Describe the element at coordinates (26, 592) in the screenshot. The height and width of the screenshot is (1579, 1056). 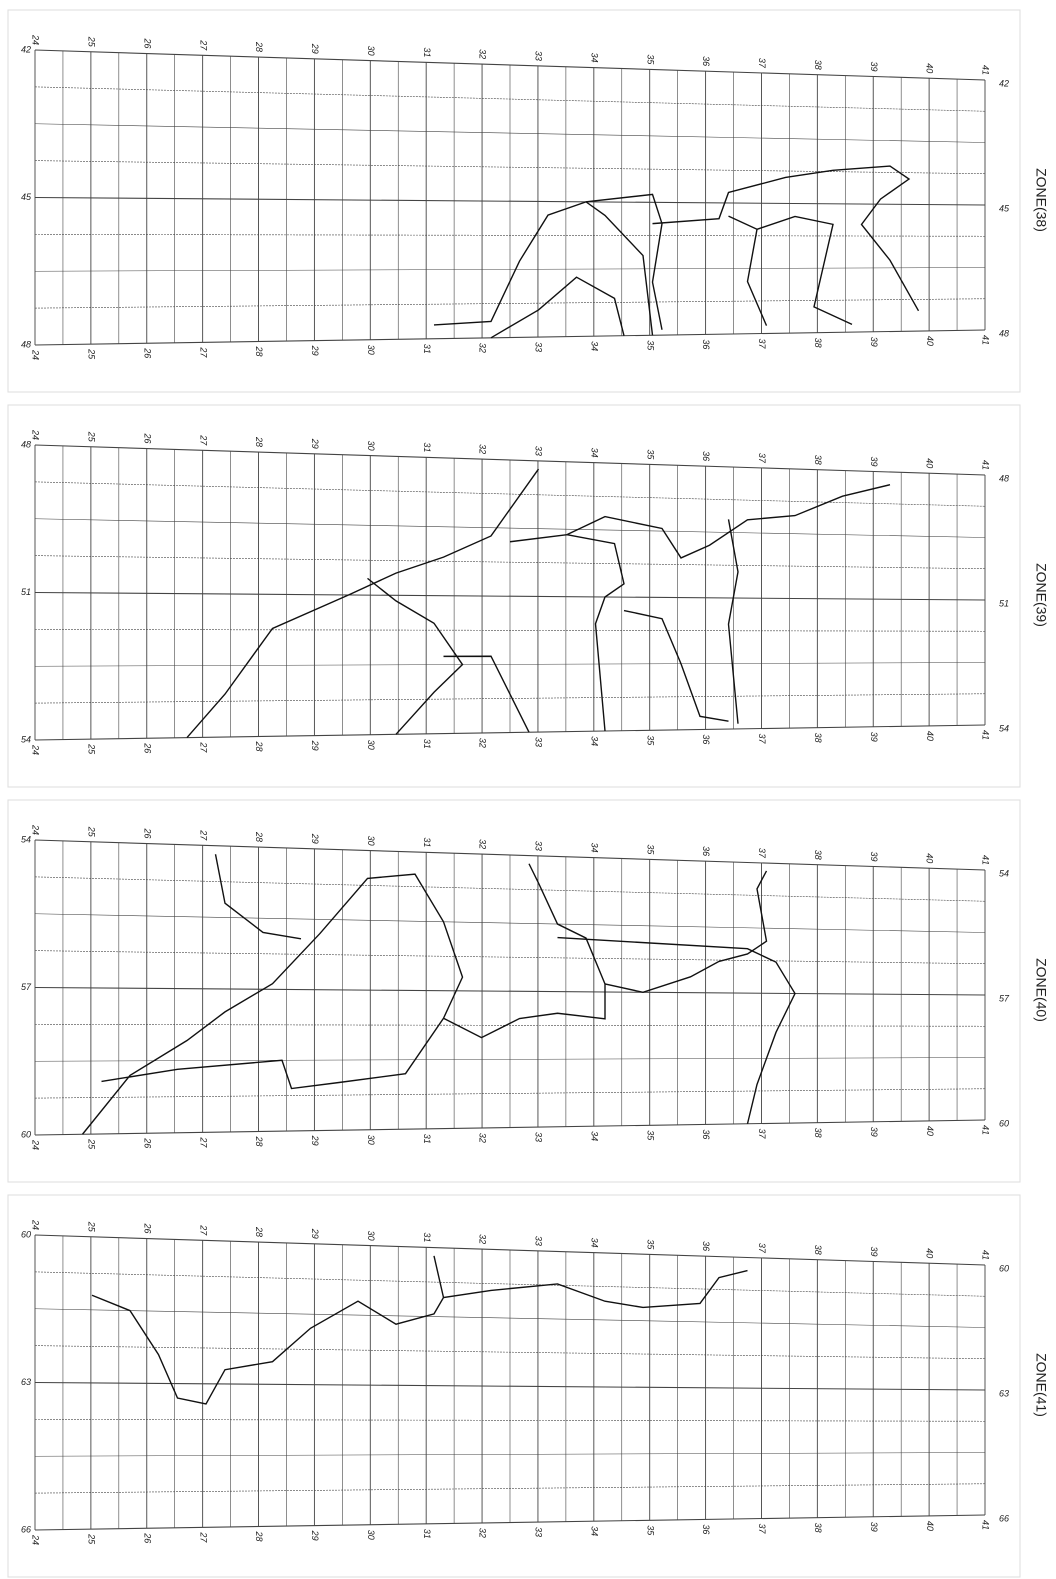
I see `left-latitude-label: 51` at that location.